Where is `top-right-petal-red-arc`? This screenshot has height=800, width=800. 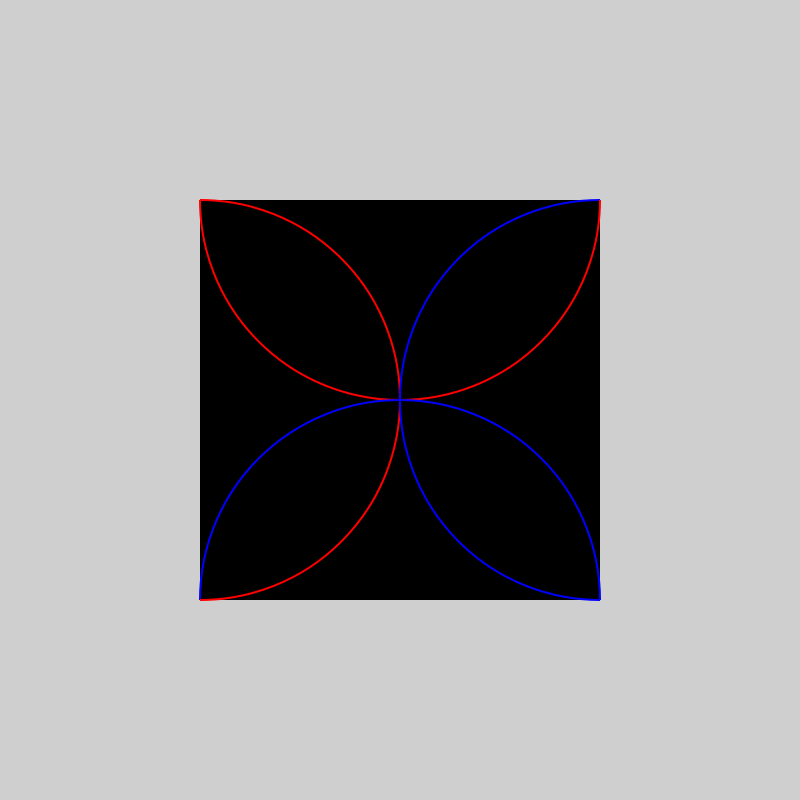
top-right-petal-red-arc is located at coordinates (500, 300).